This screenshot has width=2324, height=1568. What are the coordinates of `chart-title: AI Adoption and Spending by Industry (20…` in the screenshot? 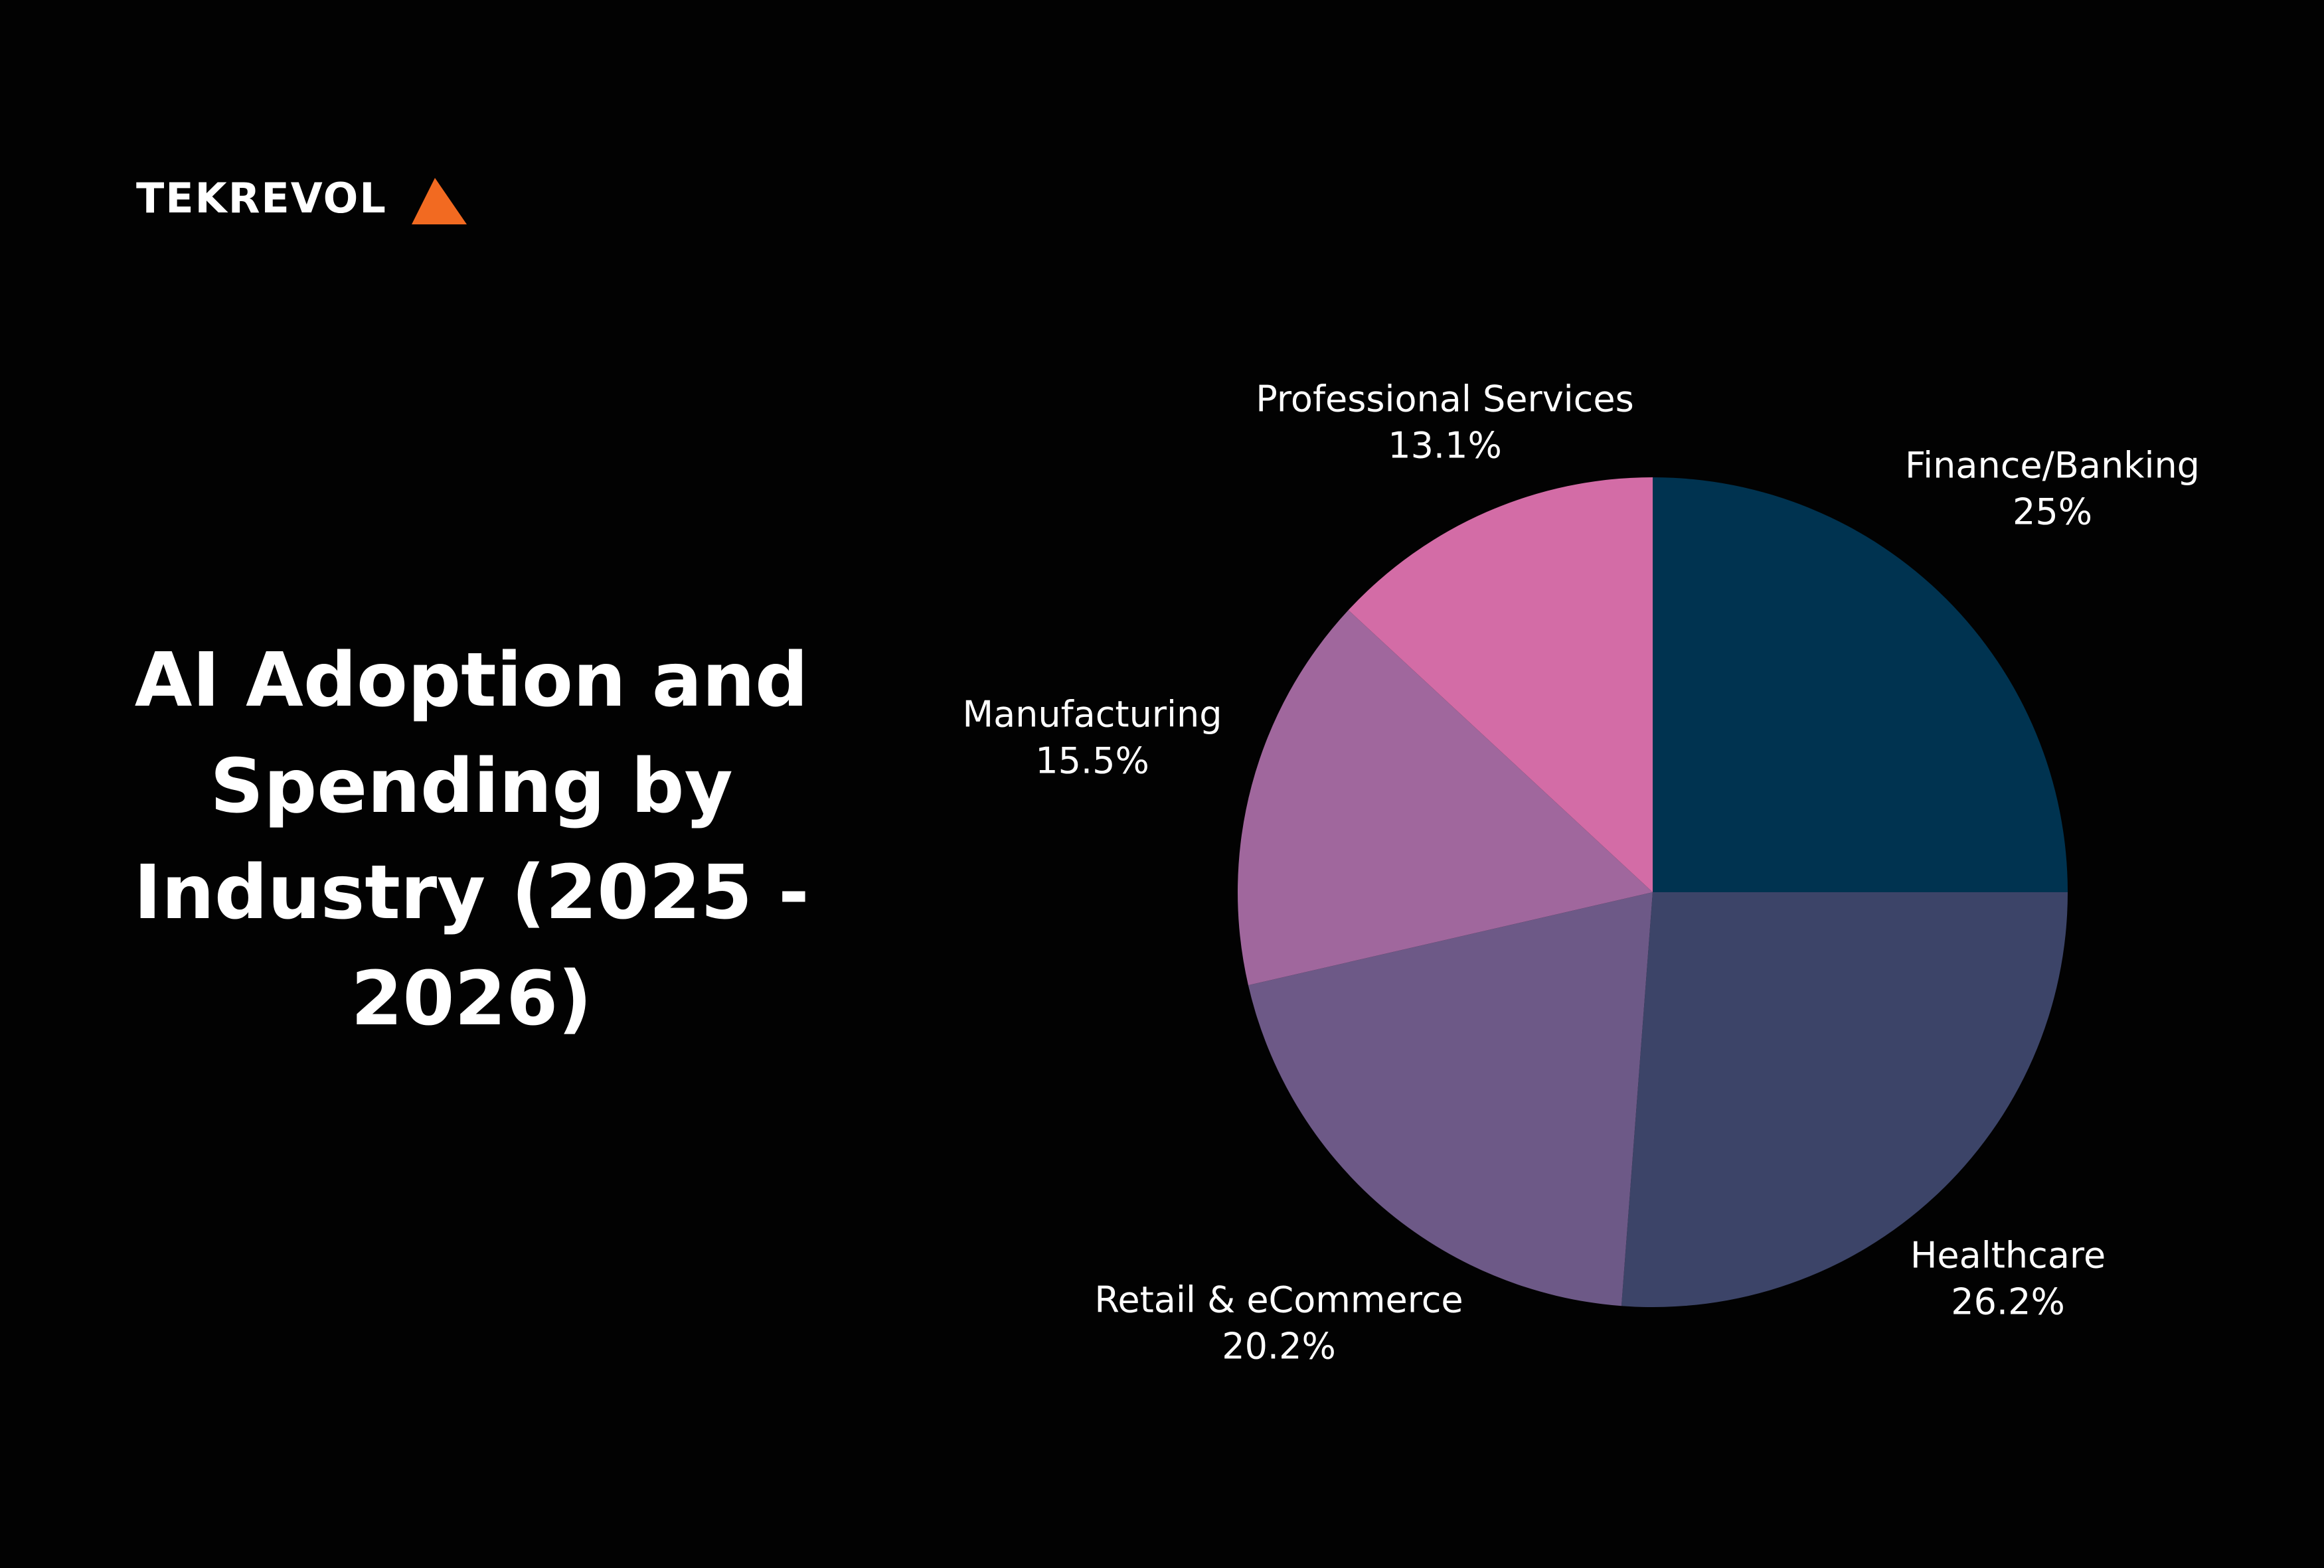 It's located at (471, 840).